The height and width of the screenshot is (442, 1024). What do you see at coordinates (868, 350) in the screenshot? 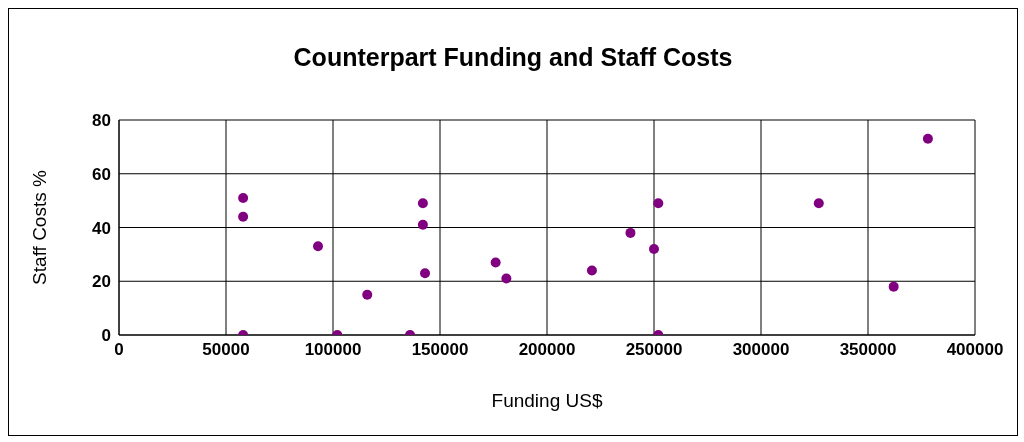
I see `x-tick-label: 350000` at bounding box center [868, 350].